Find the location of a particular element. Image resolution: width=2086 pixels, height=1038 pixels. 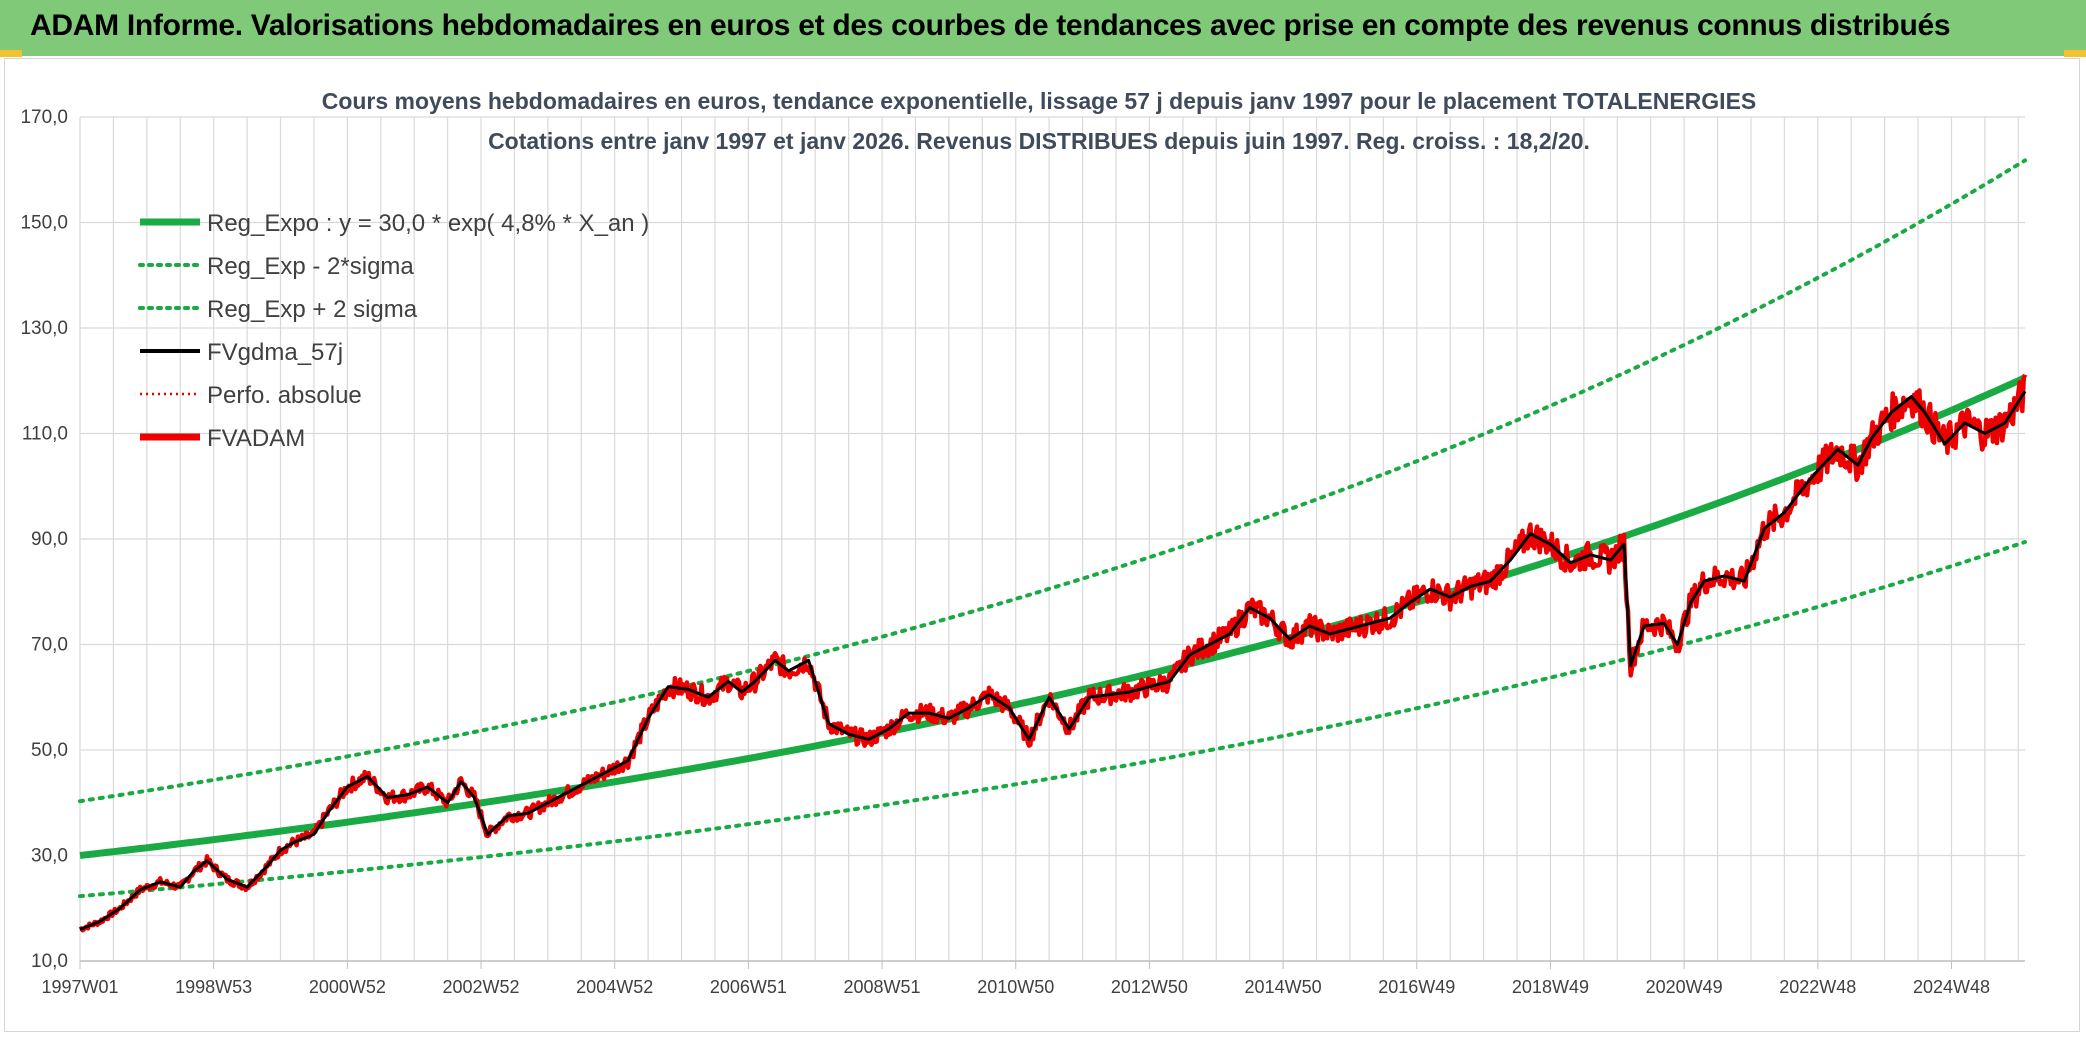

x-tick-label: 2008W51 is located at coordinates (882, 987).